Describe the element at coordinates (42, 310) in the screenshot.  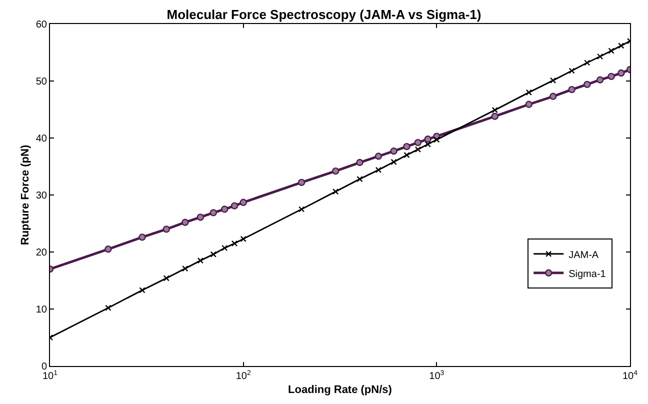
I see `y-tick-label: 10` at that location.